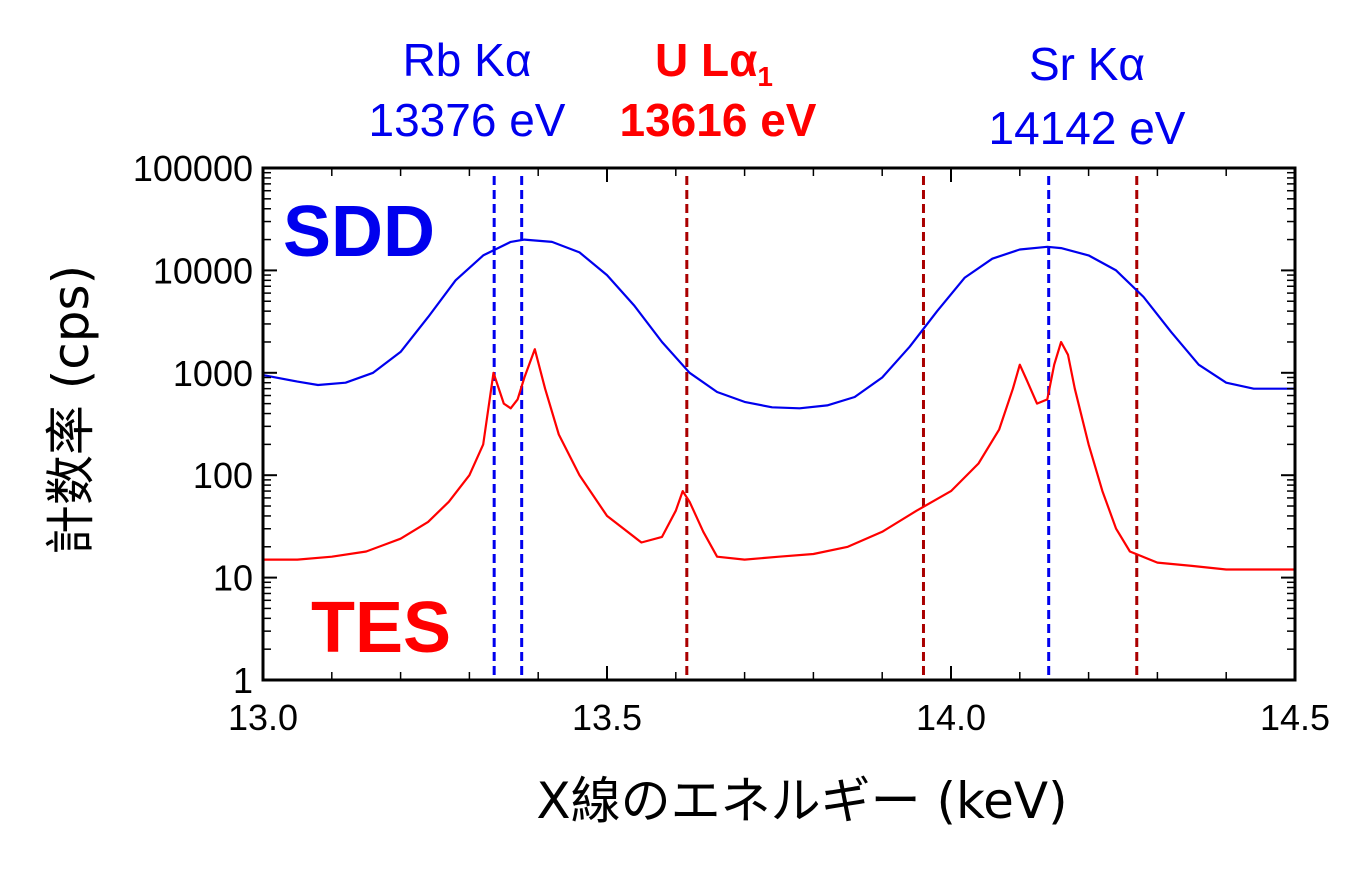  Describe the element at coordinates (243, 680) in the screenshot. I see `y-tick-label: 1` at that location.